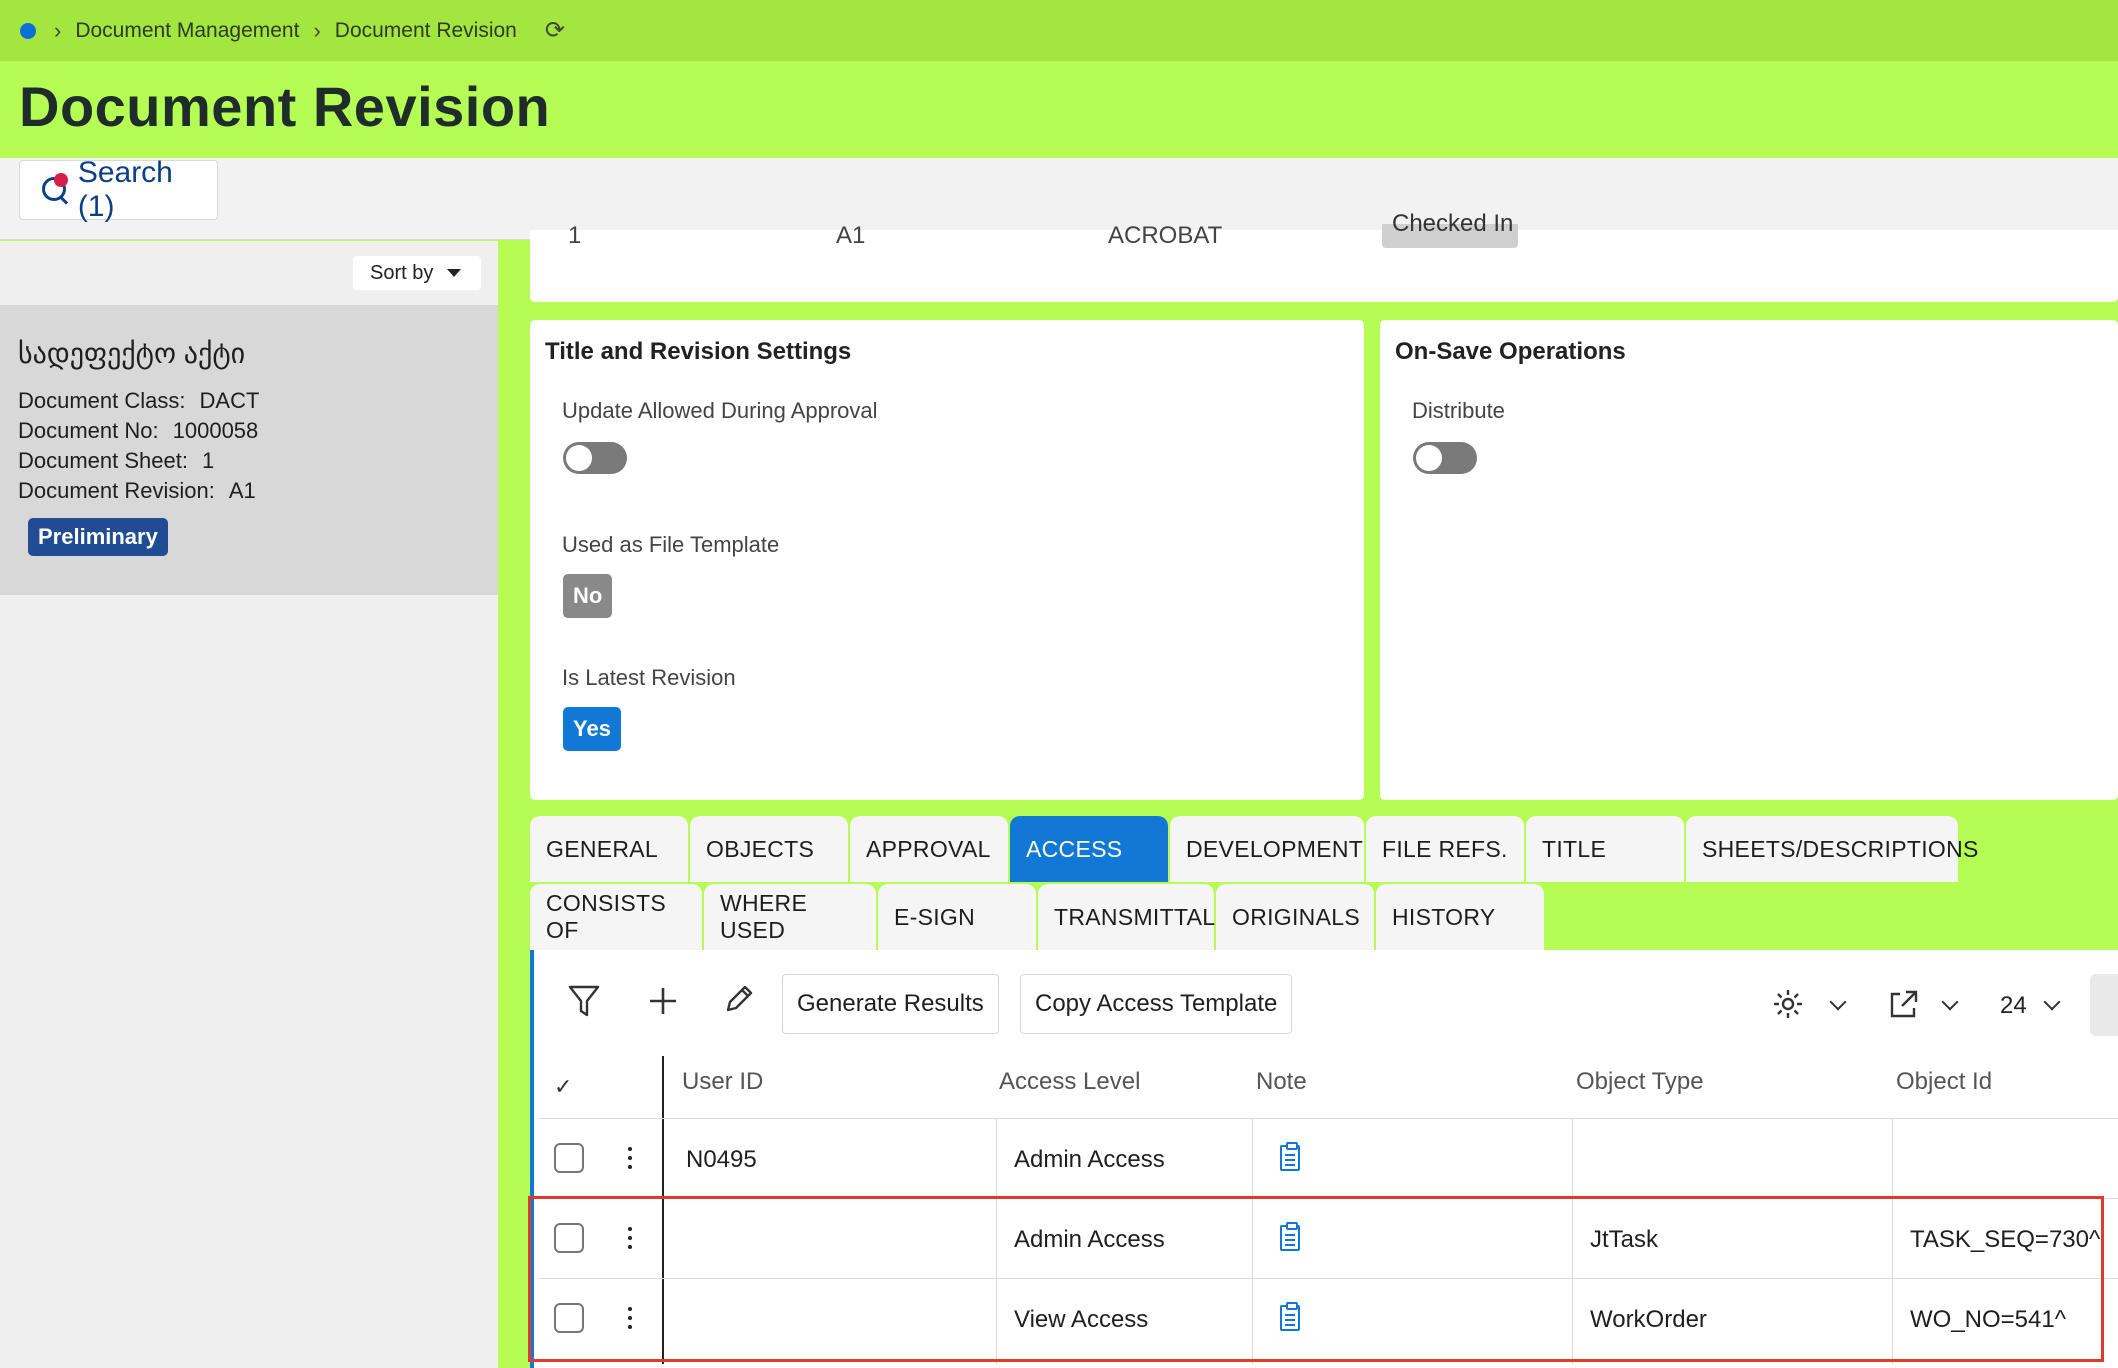  What do you see at coordinates (118, 189) in the screenshot?
I see `search-button: Search (1)` at bounding box center [118, 189].